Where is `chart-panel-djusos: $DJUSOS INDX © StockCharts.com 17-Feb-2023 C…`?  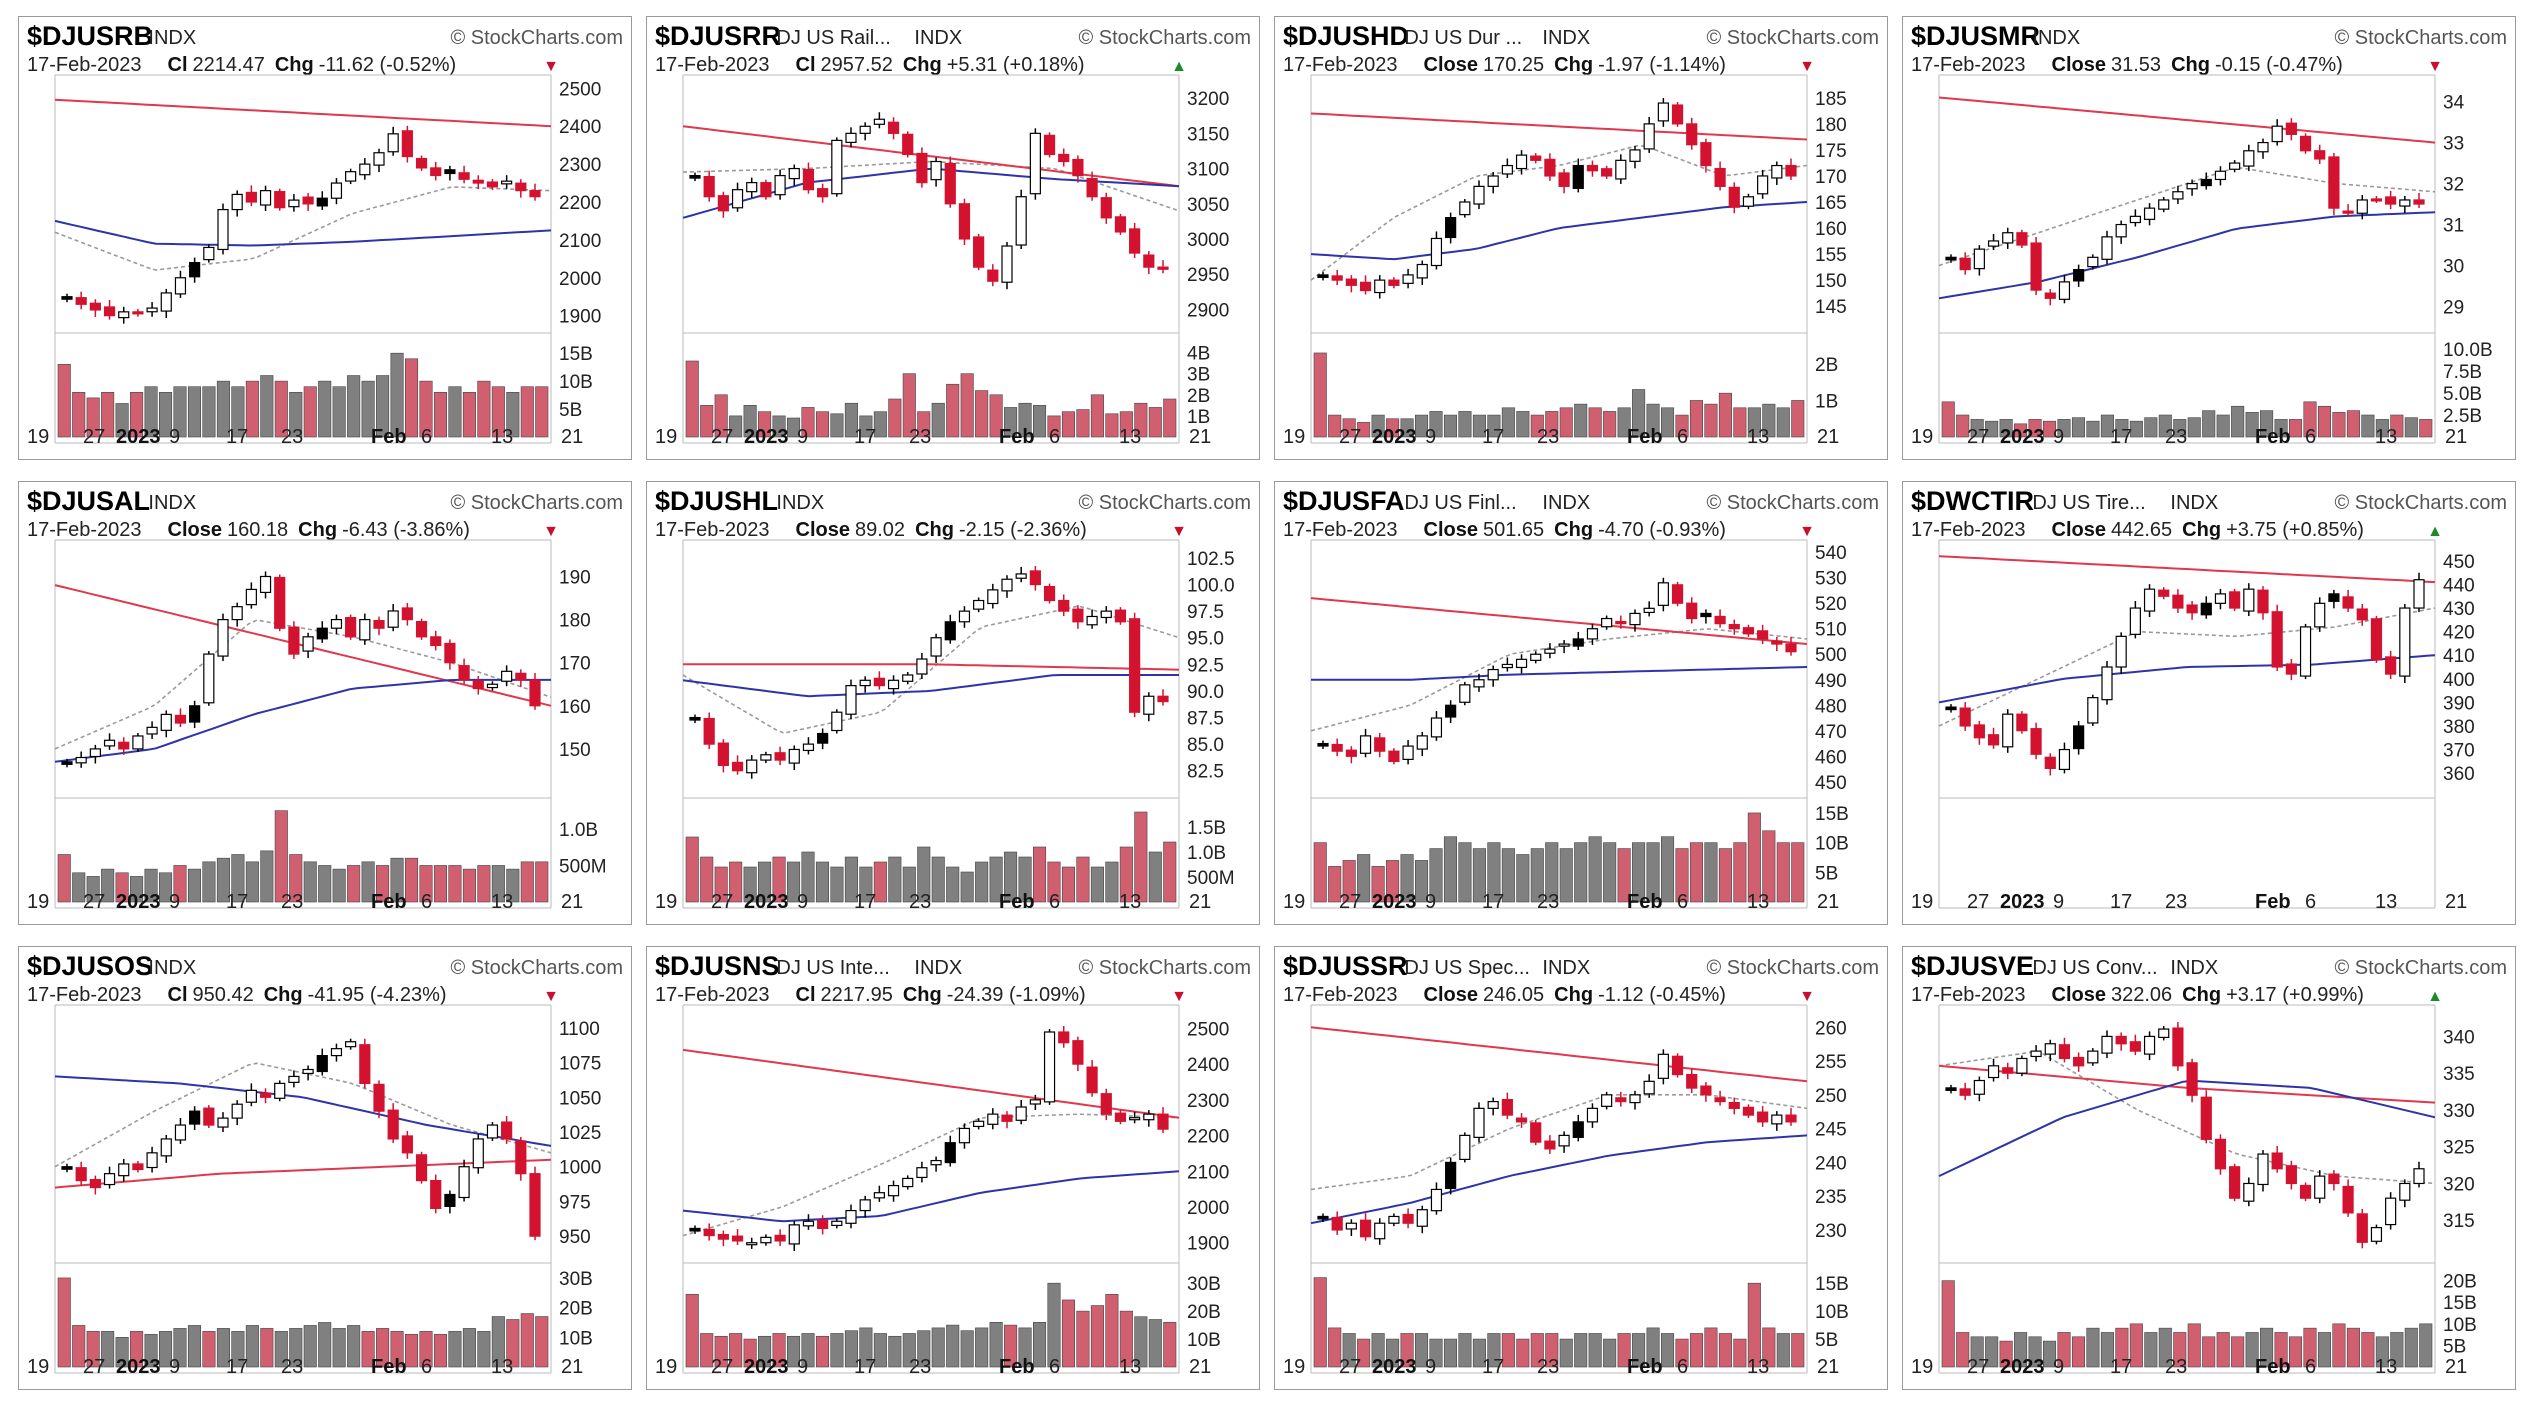 chart-panel-djusos: $DJUSOS INDX © StockCharts.com 17-Feb-2023 C… is located at coordinates (325, 1168).